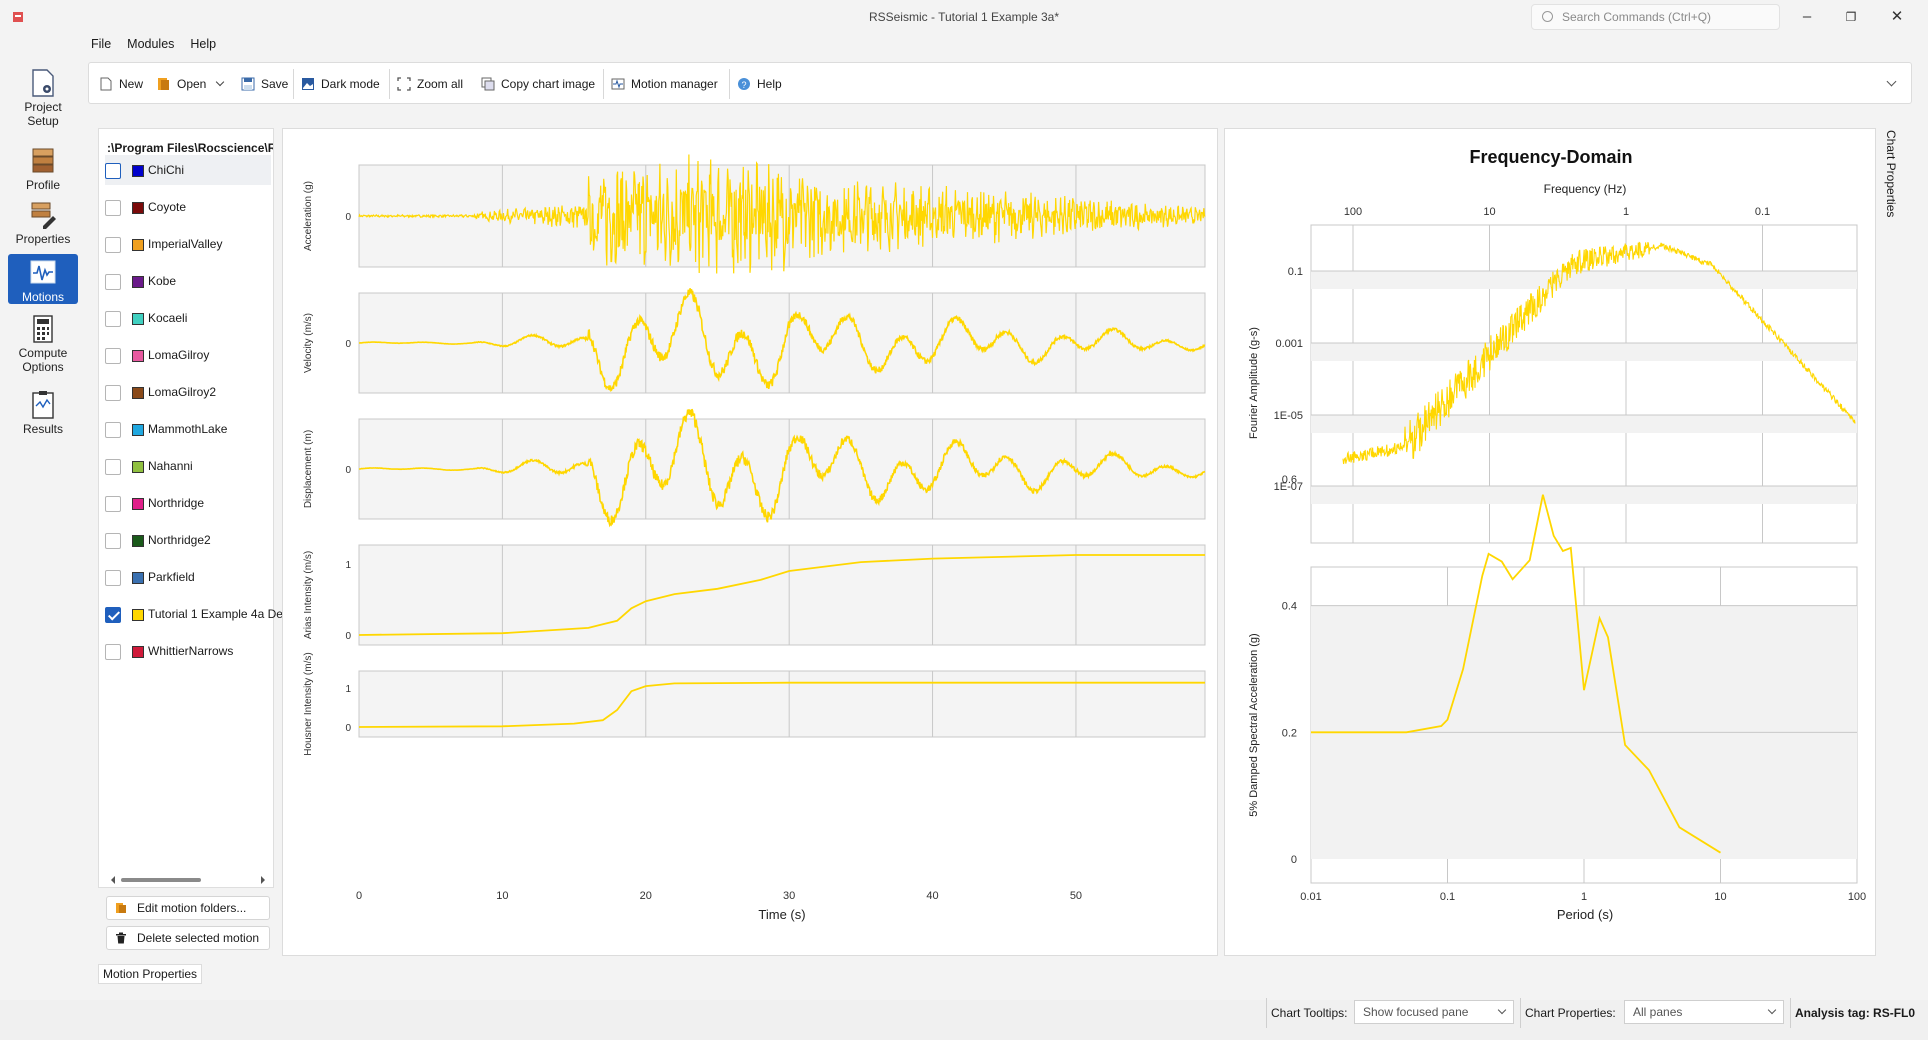 The width and height of the screenshot is (1928, 1040). I want to click on chevron-down-icon, so click(220, 82).